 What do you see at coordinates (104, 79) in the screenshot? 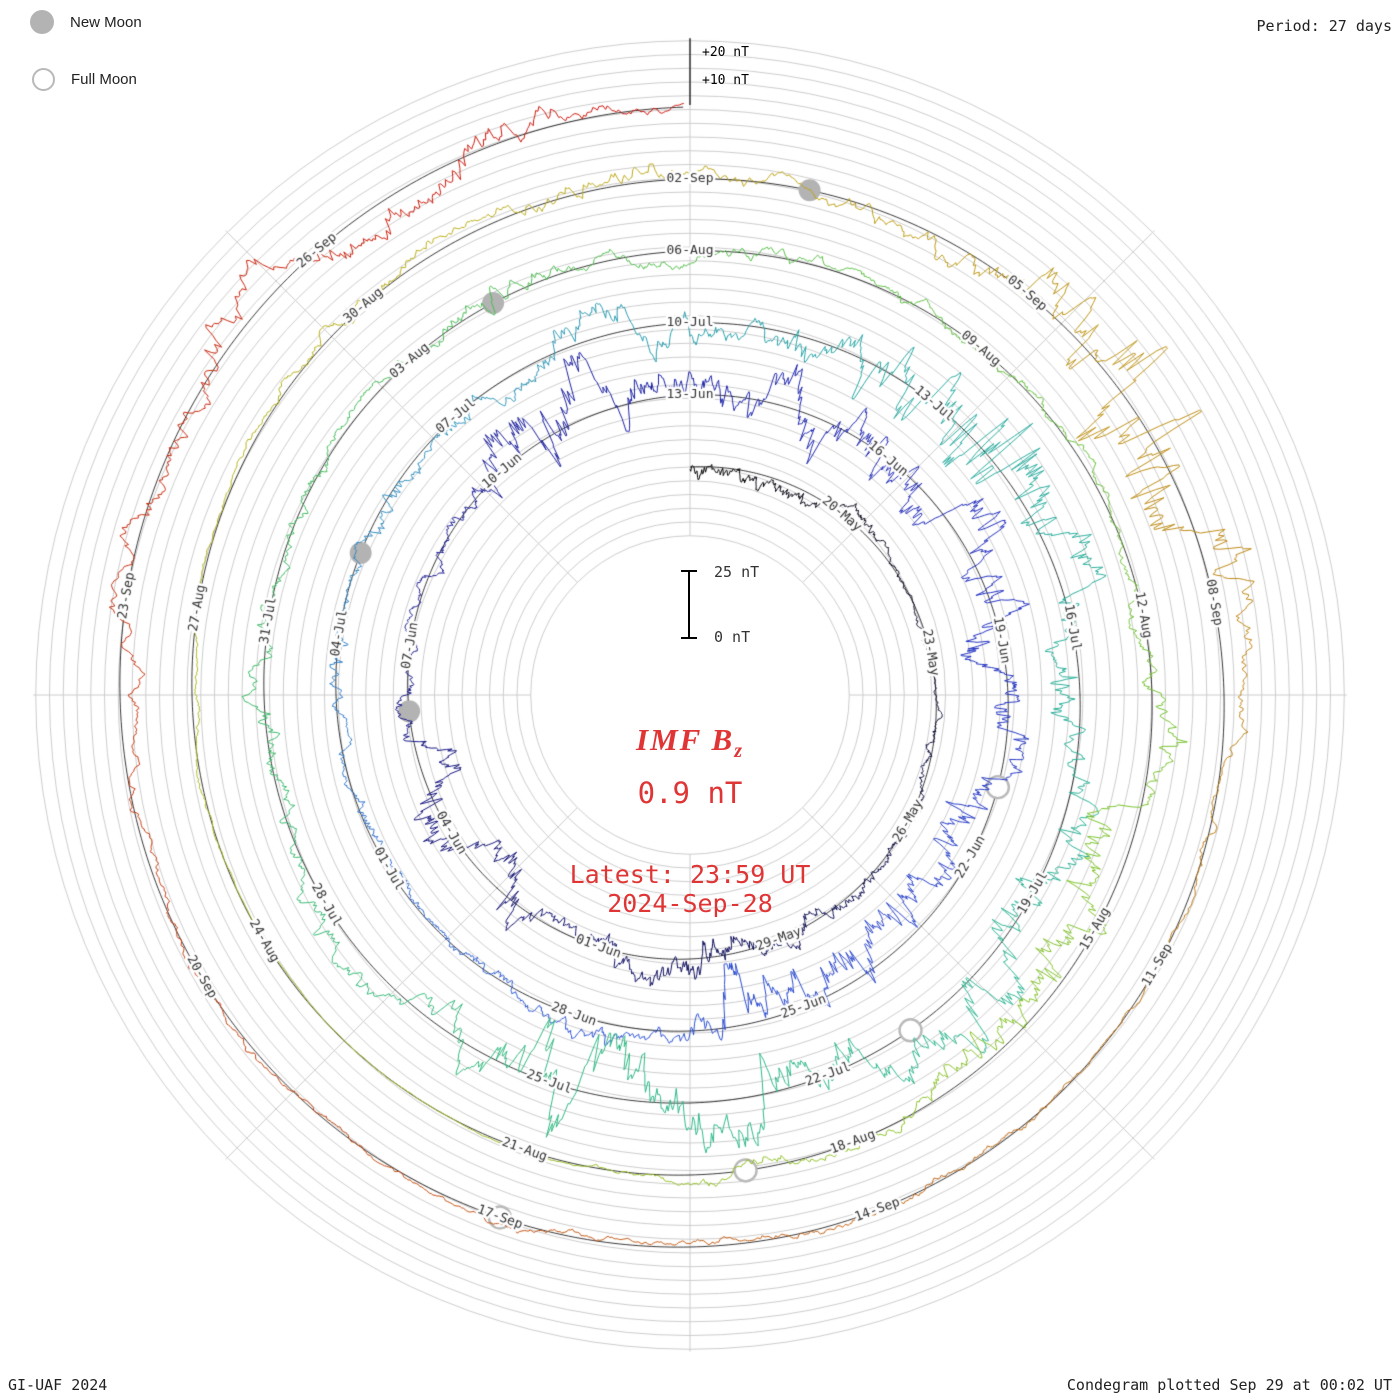
I see `legend-full-moon-label: Full Moon` at bounding box center [104, 79].